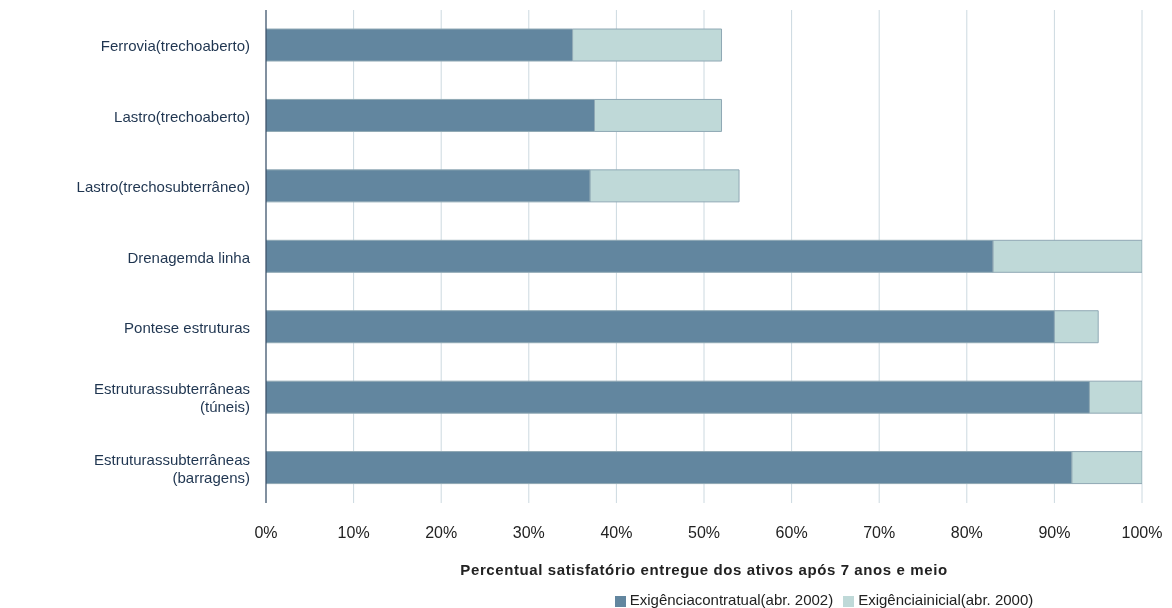 This screenshot has width=1172, height=608. I want to click on y-tick-label: Drenagemda linha, so click(189, 256).